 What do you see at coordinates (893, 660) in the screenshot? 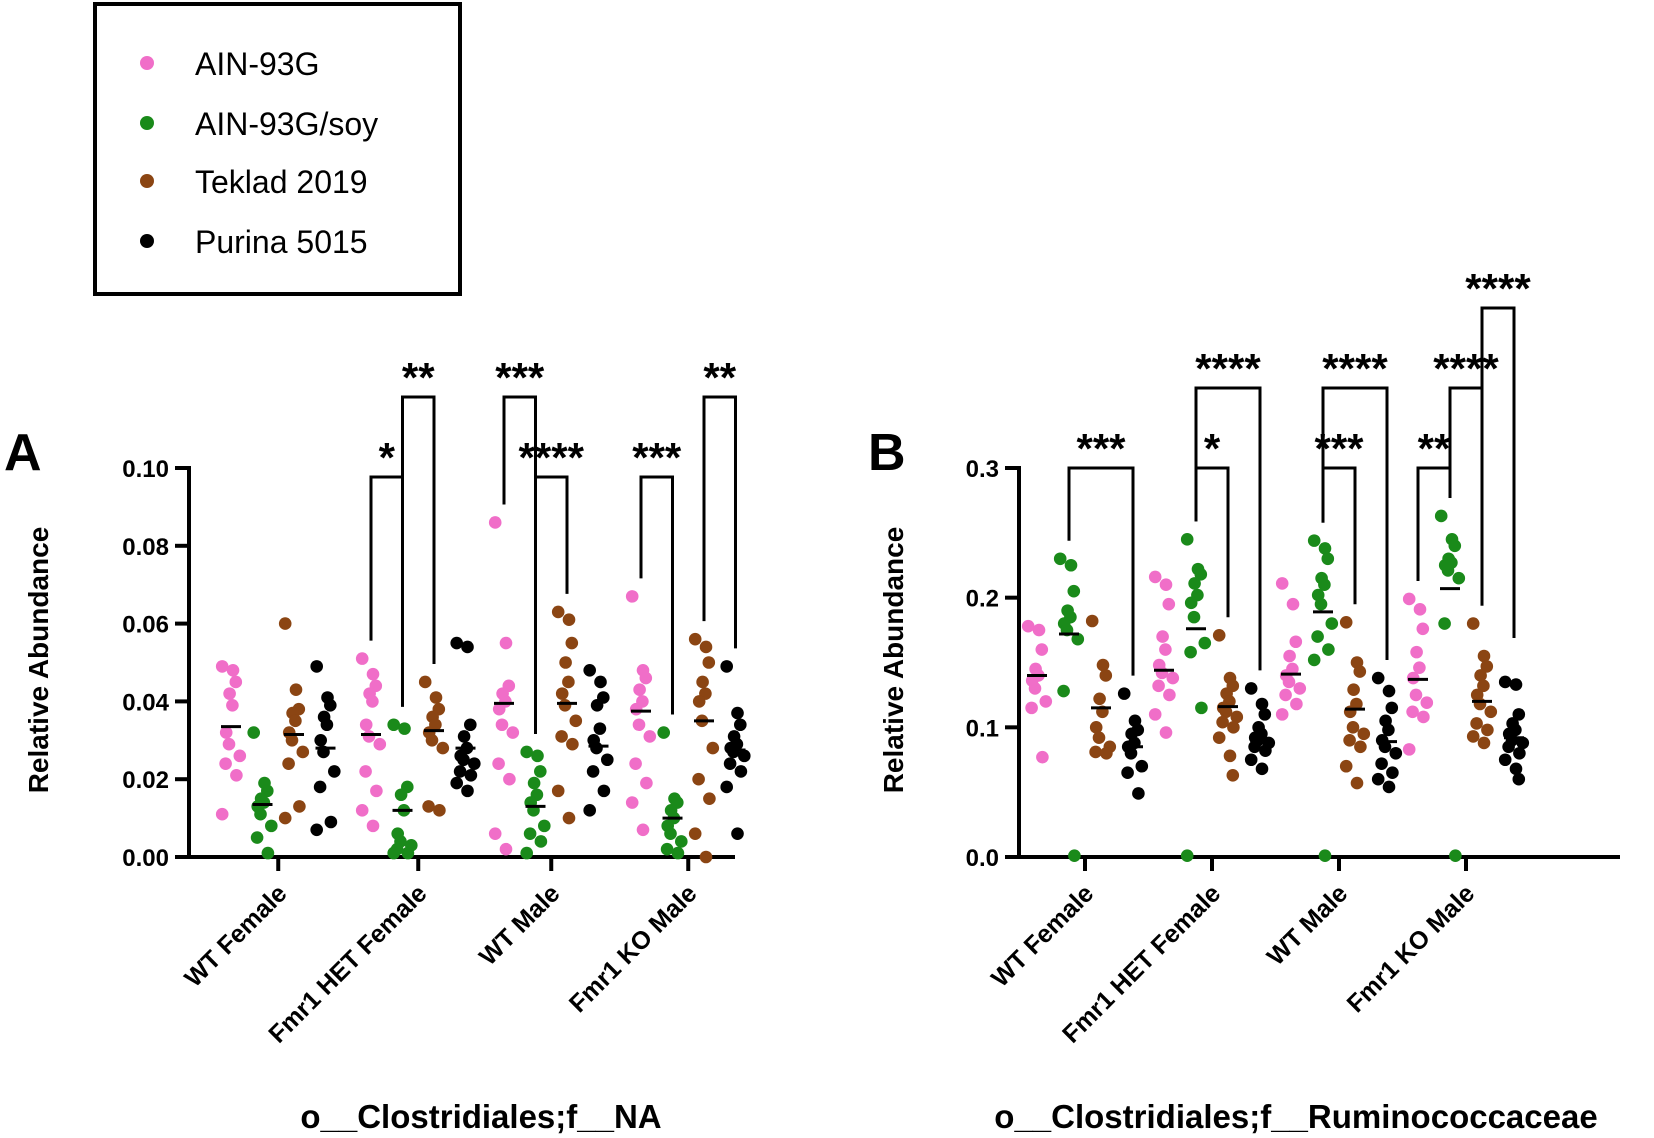
I see `panel-b-y-axis-label: Relative Abundance` at bounding box center [893, 660].